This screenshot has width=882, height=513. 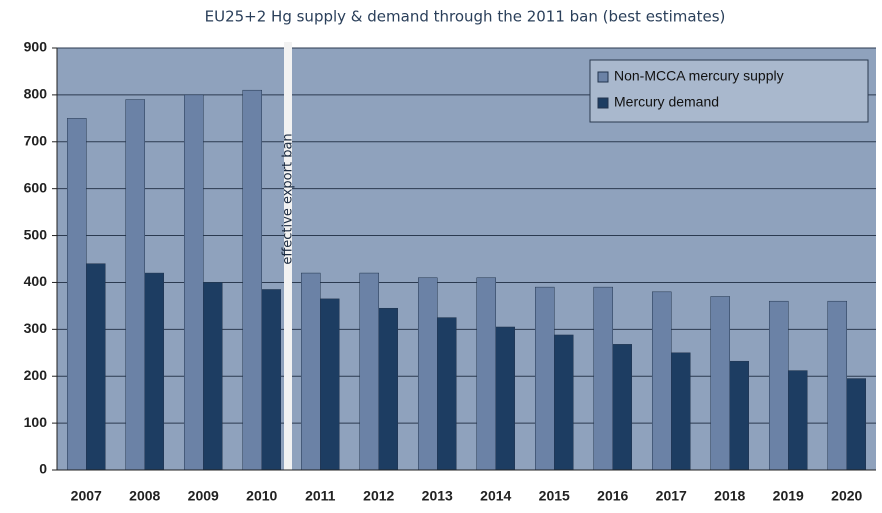 What do you see at coordinates (261, 496) in the screenshot?
I see `x-tick-label: 2010` at bounding box center [261, 496].